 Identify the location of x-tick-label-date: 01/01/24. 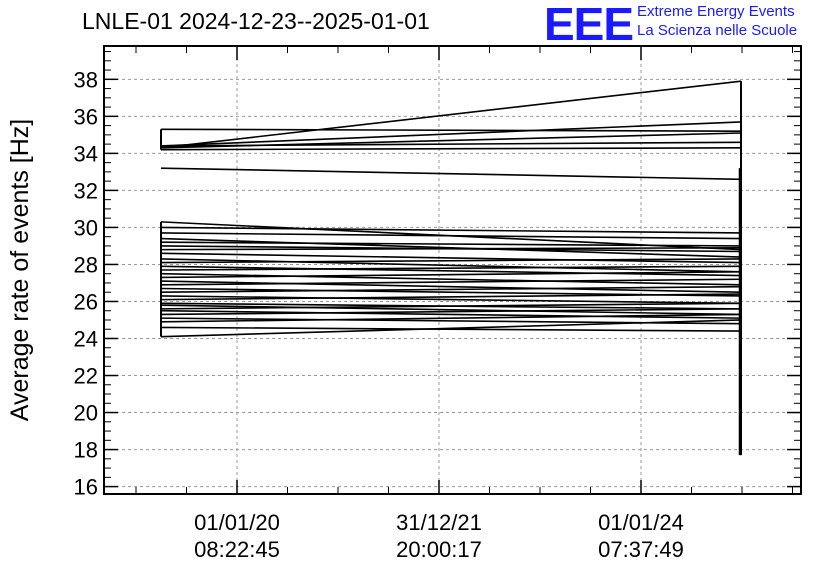
(641, 522).